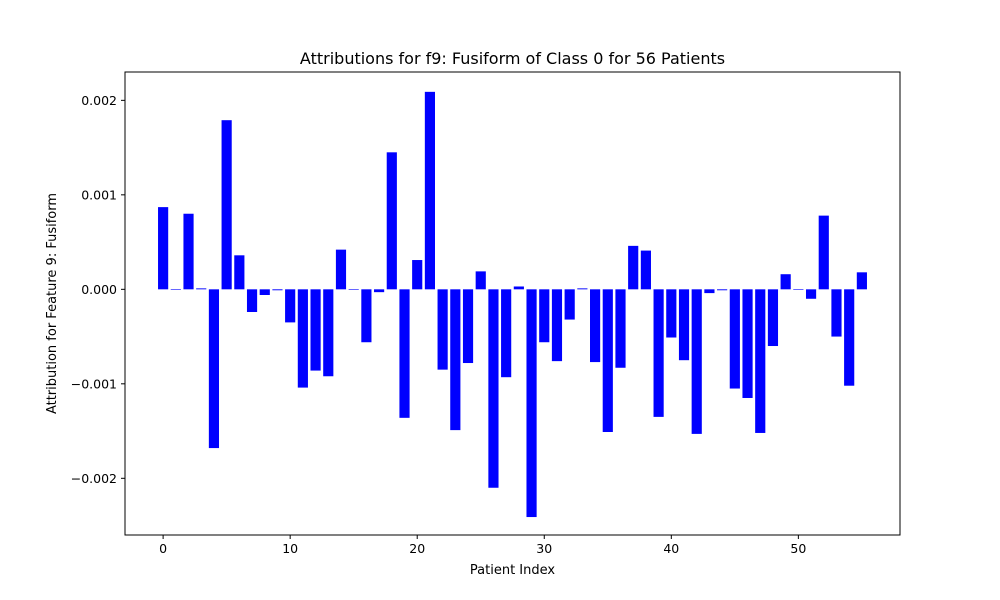 This screenshot has height=600, width=1000. What do you see at coordinates (163, 548) in the screenshot?
I see `x-tick-label: 0` at bounding box center [163, 548].